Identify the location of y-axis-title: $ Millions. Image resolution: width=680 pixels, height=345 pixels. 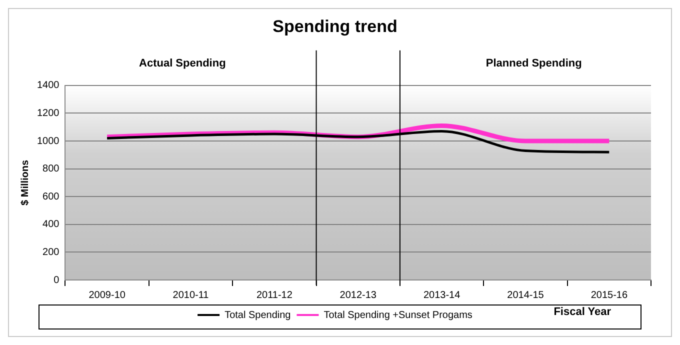
(25, 182).